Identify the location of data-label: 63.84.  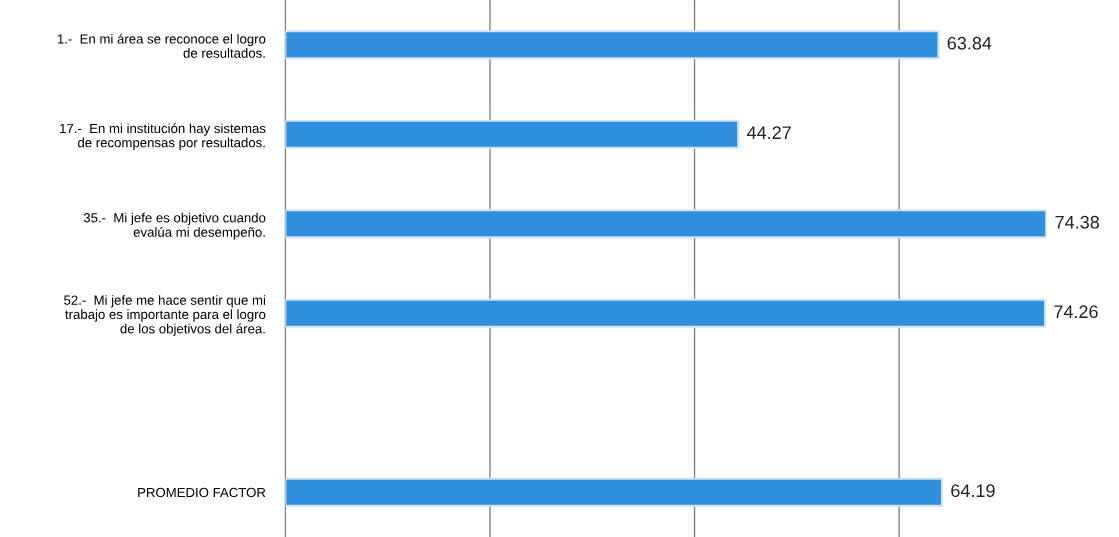
(969, 43).